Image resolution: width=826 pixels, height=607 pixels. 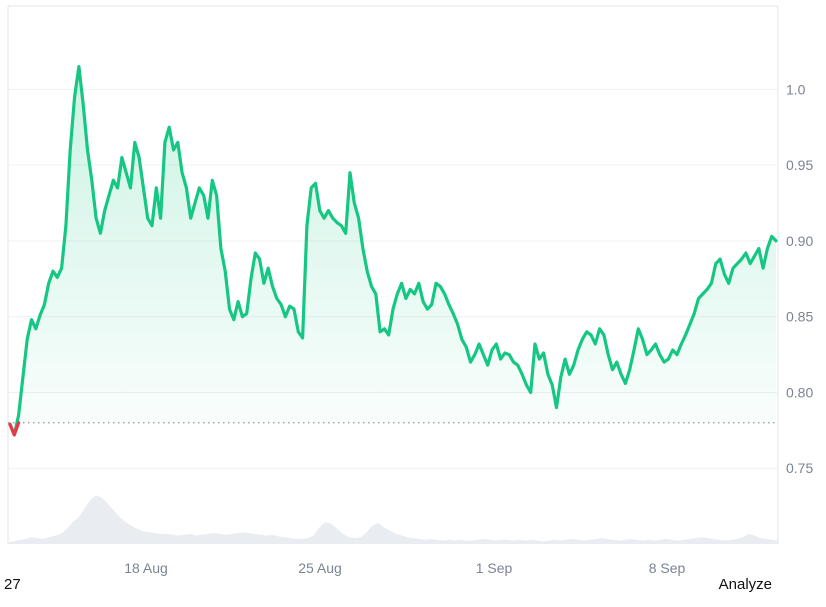 I want to click on x-tick-label: 18 Aug, so click(x=146, y=568).